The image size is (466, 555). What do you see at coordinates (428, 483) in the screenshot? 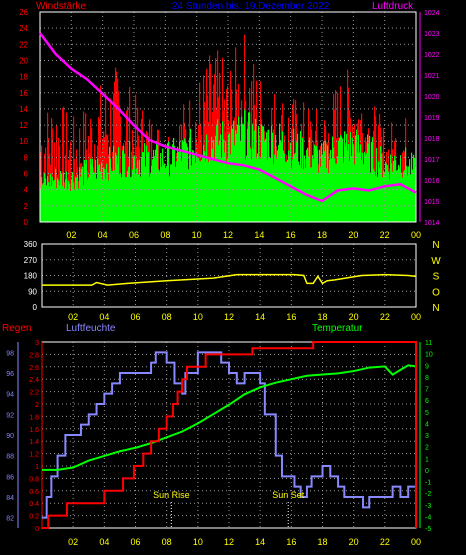
I see `temperature-tick-label: -1` at bounding box center [428, 483].